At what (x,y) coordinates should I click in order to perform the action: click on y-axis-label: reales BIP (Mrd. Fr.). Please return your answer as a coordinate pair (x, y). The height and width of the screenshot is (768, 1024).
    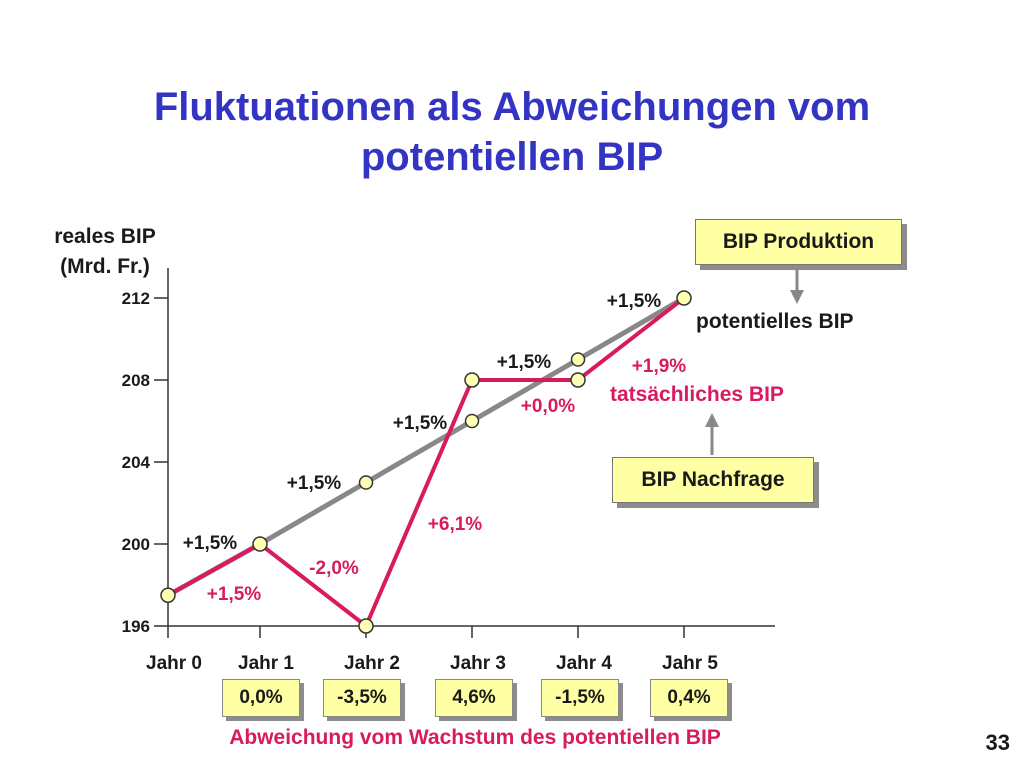
    Looking at the image, I should click on (105, 252).